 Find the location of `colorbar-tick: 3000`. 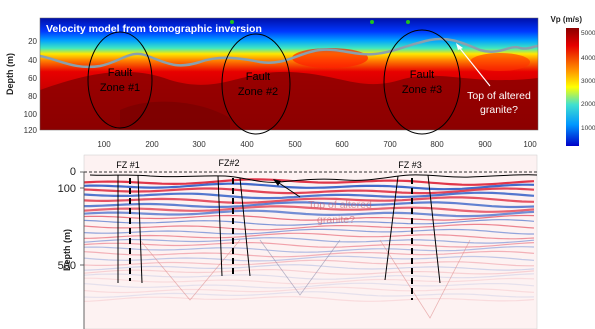

colorbar-tick: 3000 is located at coordinates (588, 81).